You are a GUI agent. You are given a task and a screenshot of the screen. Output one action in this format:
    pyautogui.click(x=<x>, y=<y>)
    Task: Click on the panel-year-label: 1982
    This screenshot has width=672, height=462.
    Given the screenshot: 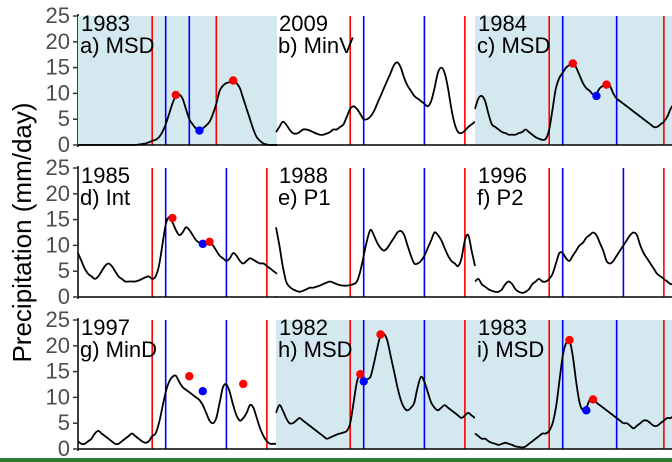 What is the action you would take?
    pyautogui.click(x=303, y=327)
    